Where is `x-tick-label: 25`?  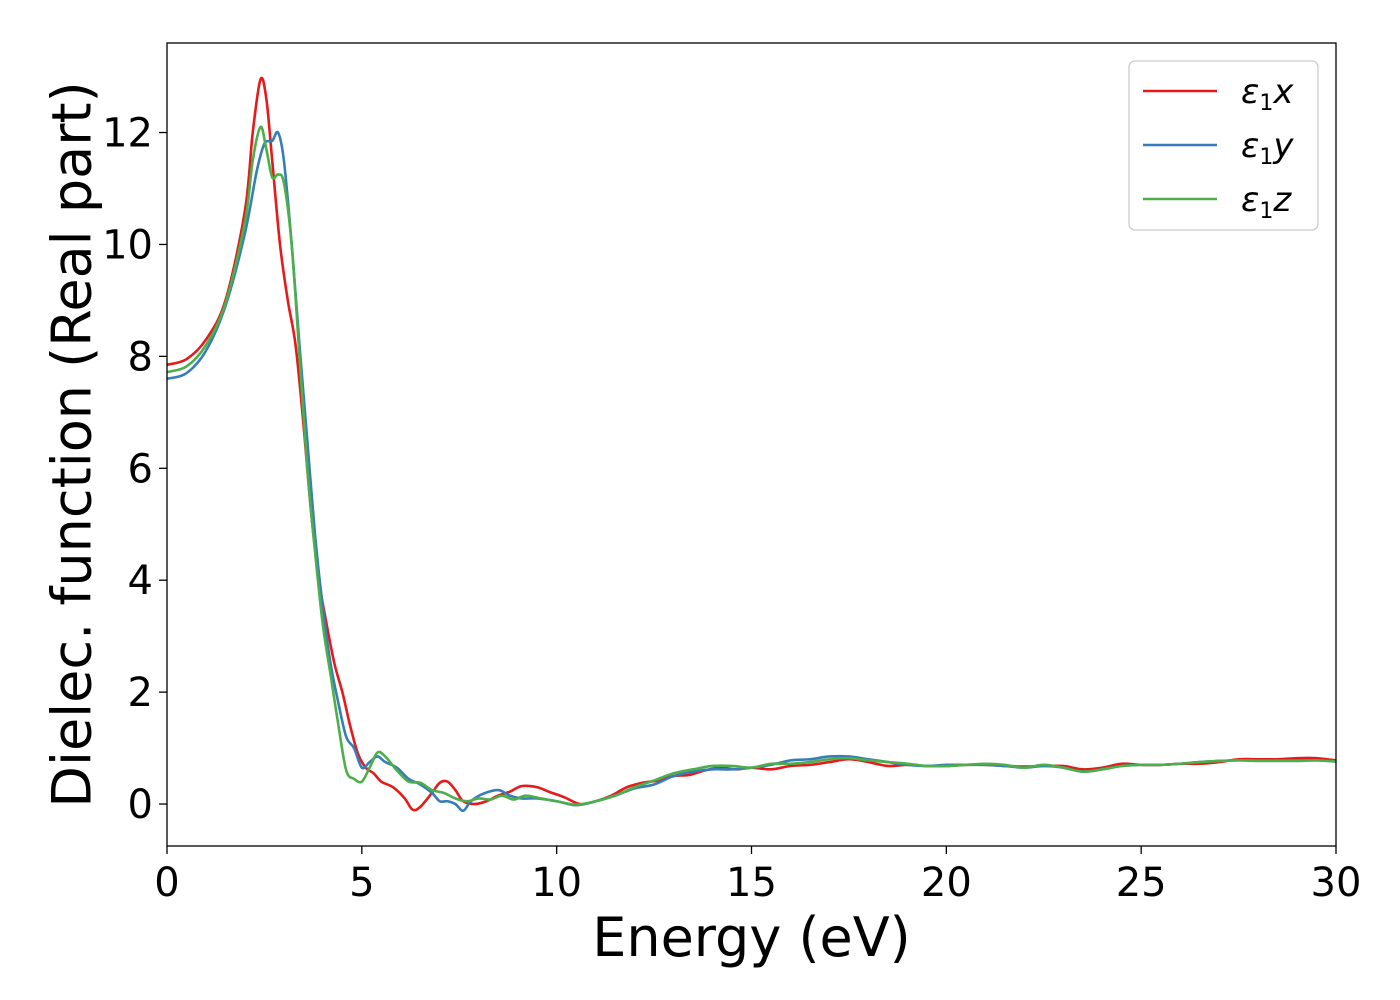
x-tick-label: 25 is located at coordinates (1141, 883).